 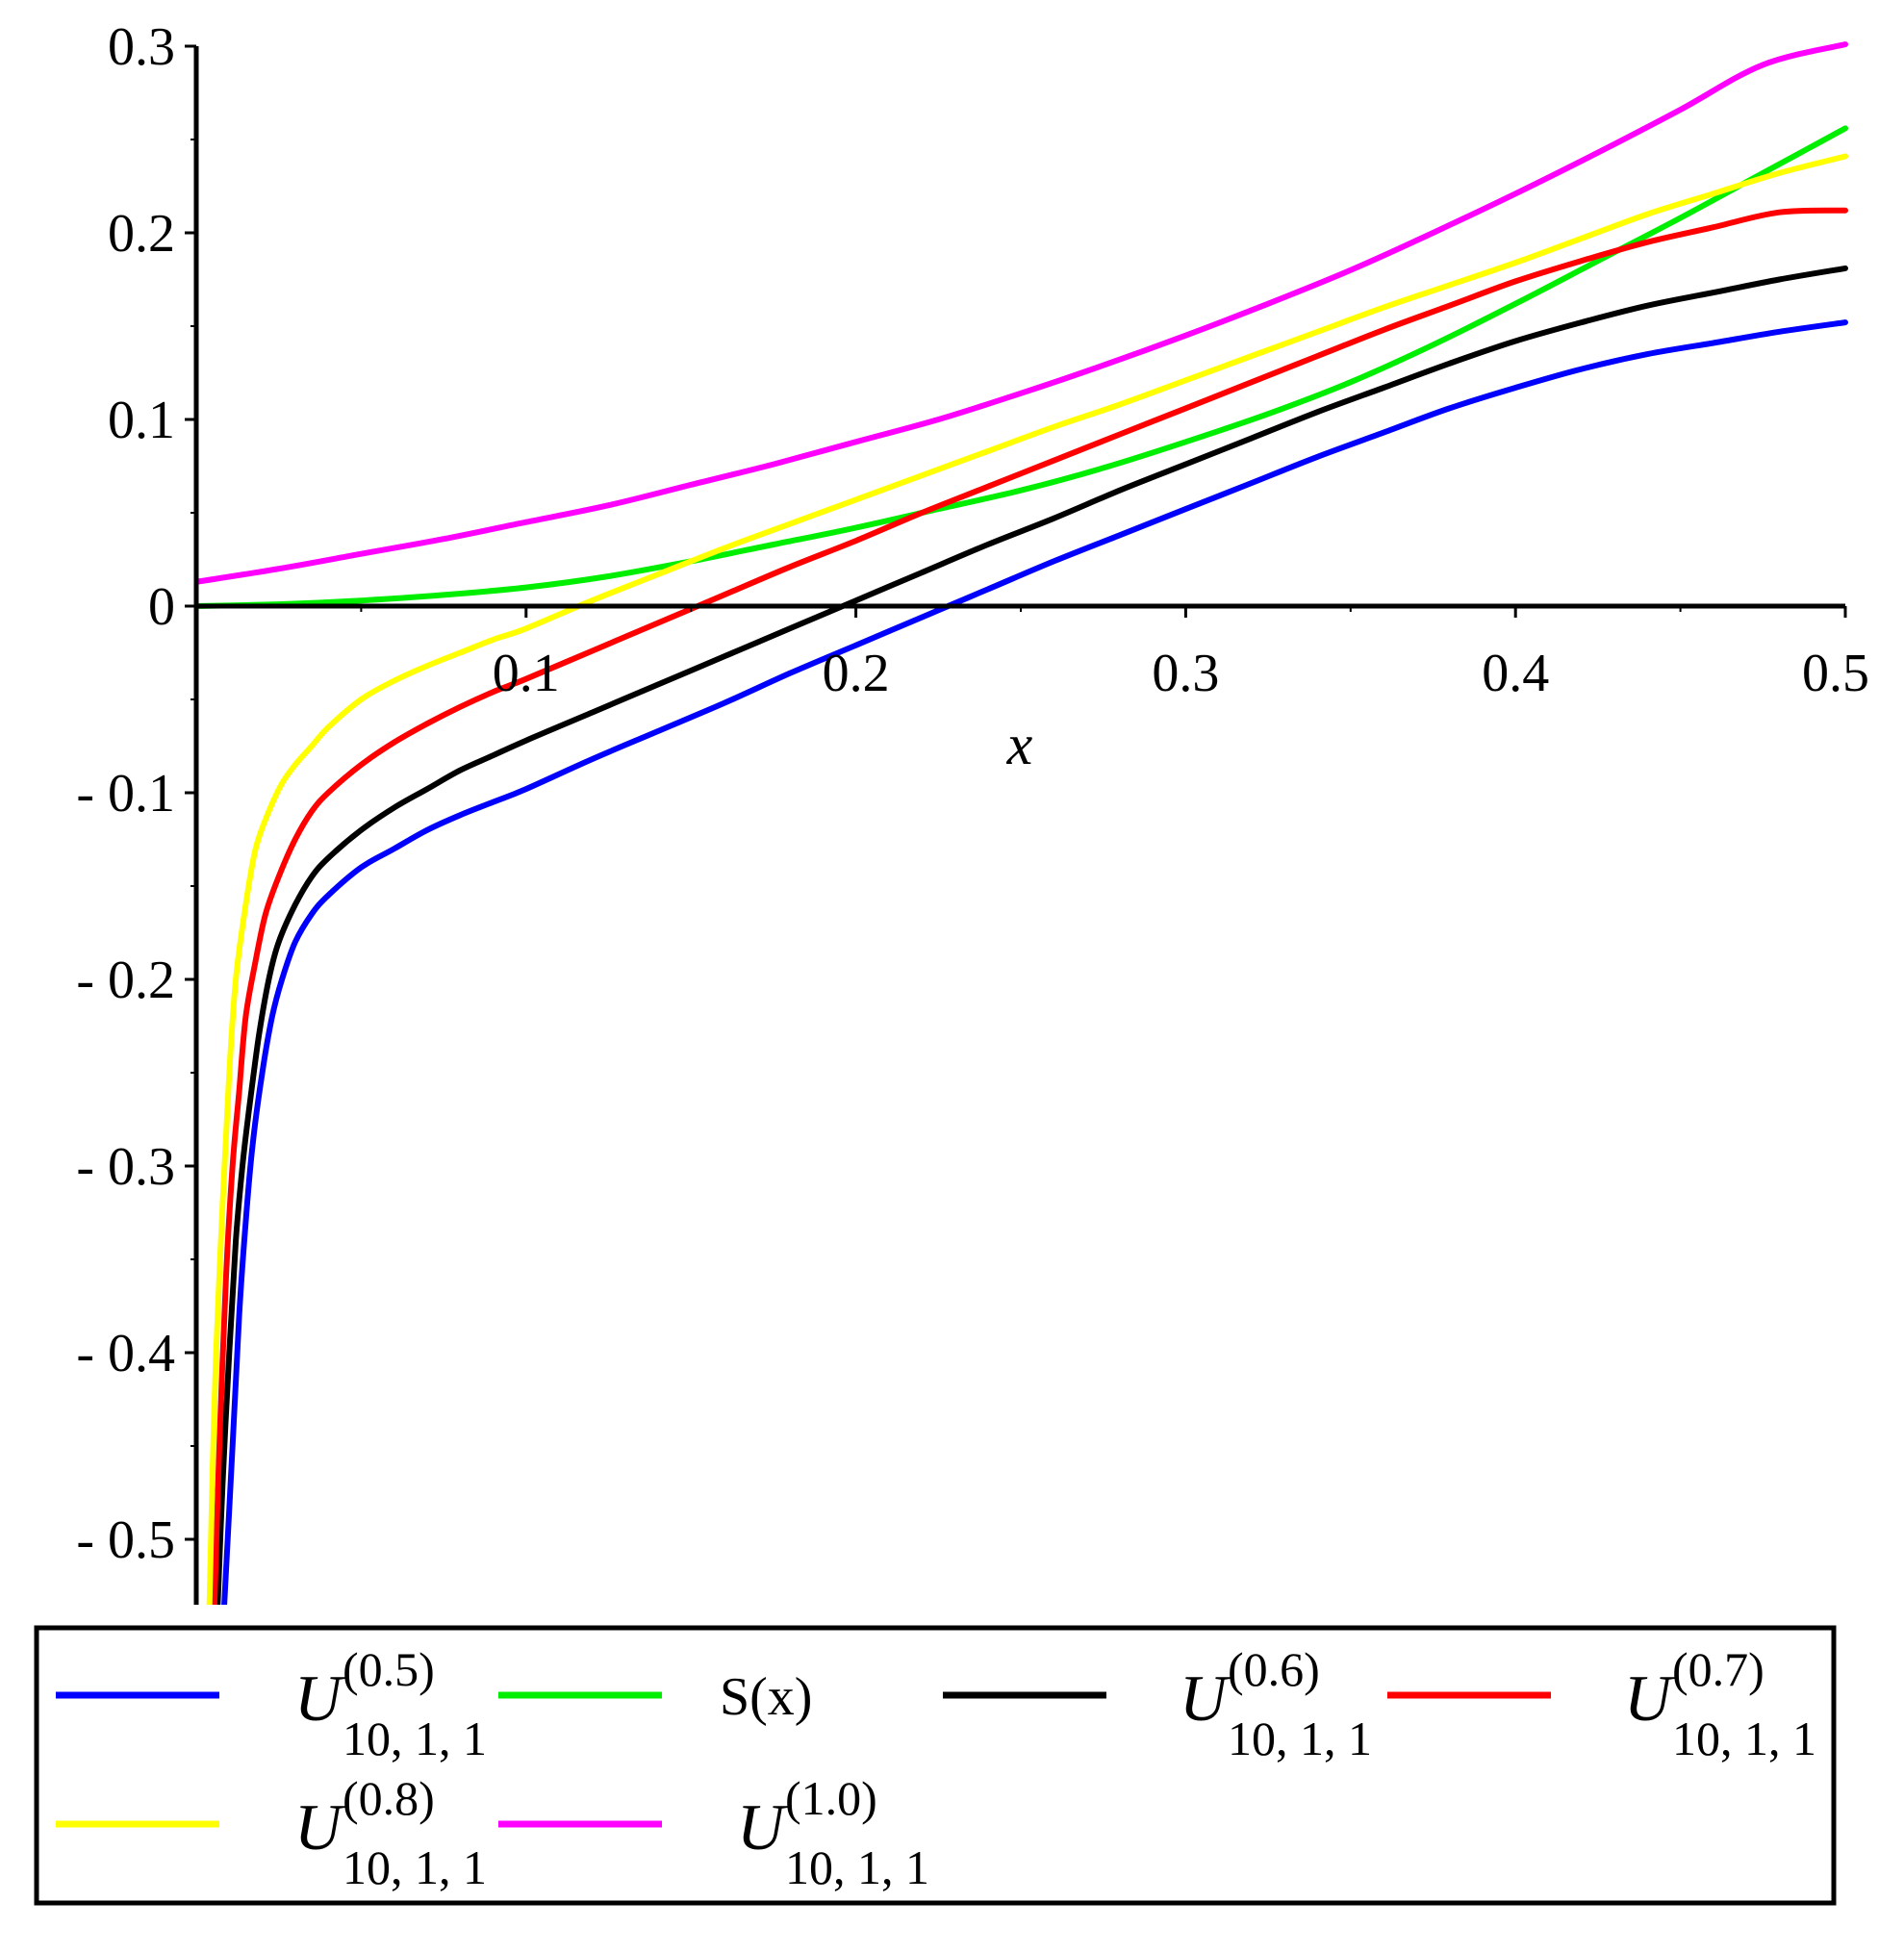 What do you see at coordinates (856, 674) in the screenshot?
I see `x-tick-label: 0.2` at bounding box center [856, 674].